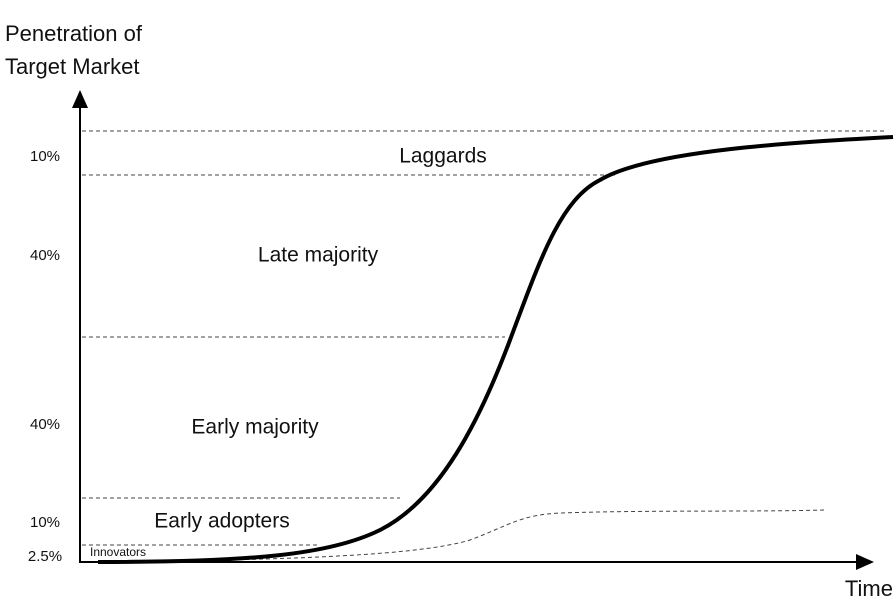  Describe the element at coordinates (255, 427) in the screenshot. I see `segment-label: Early majority` at that location.